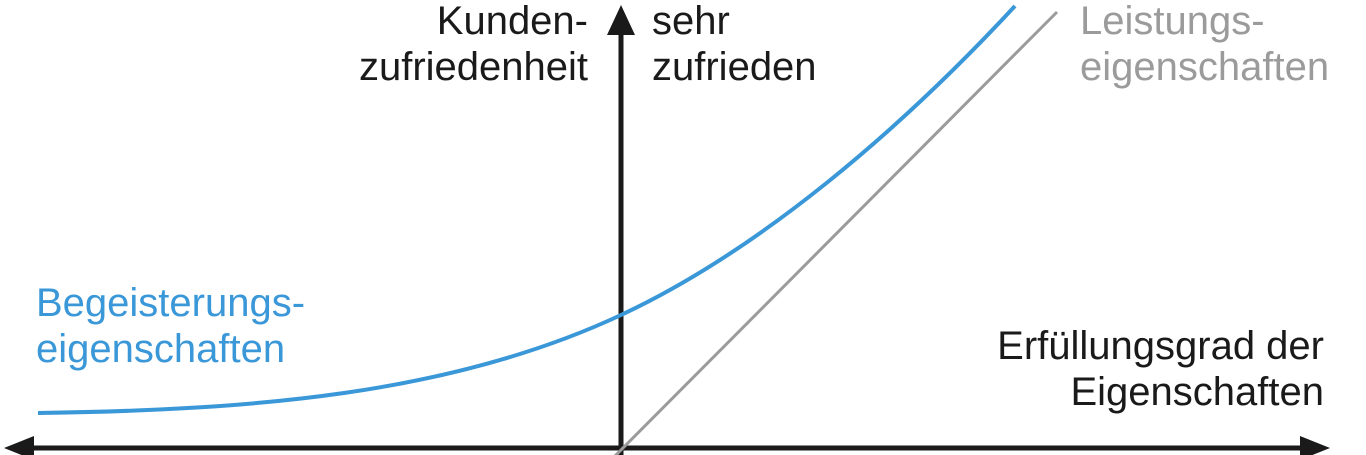  I want to click on begeisterungs-label-line1: Begeisterungs-, so click(171, 303).